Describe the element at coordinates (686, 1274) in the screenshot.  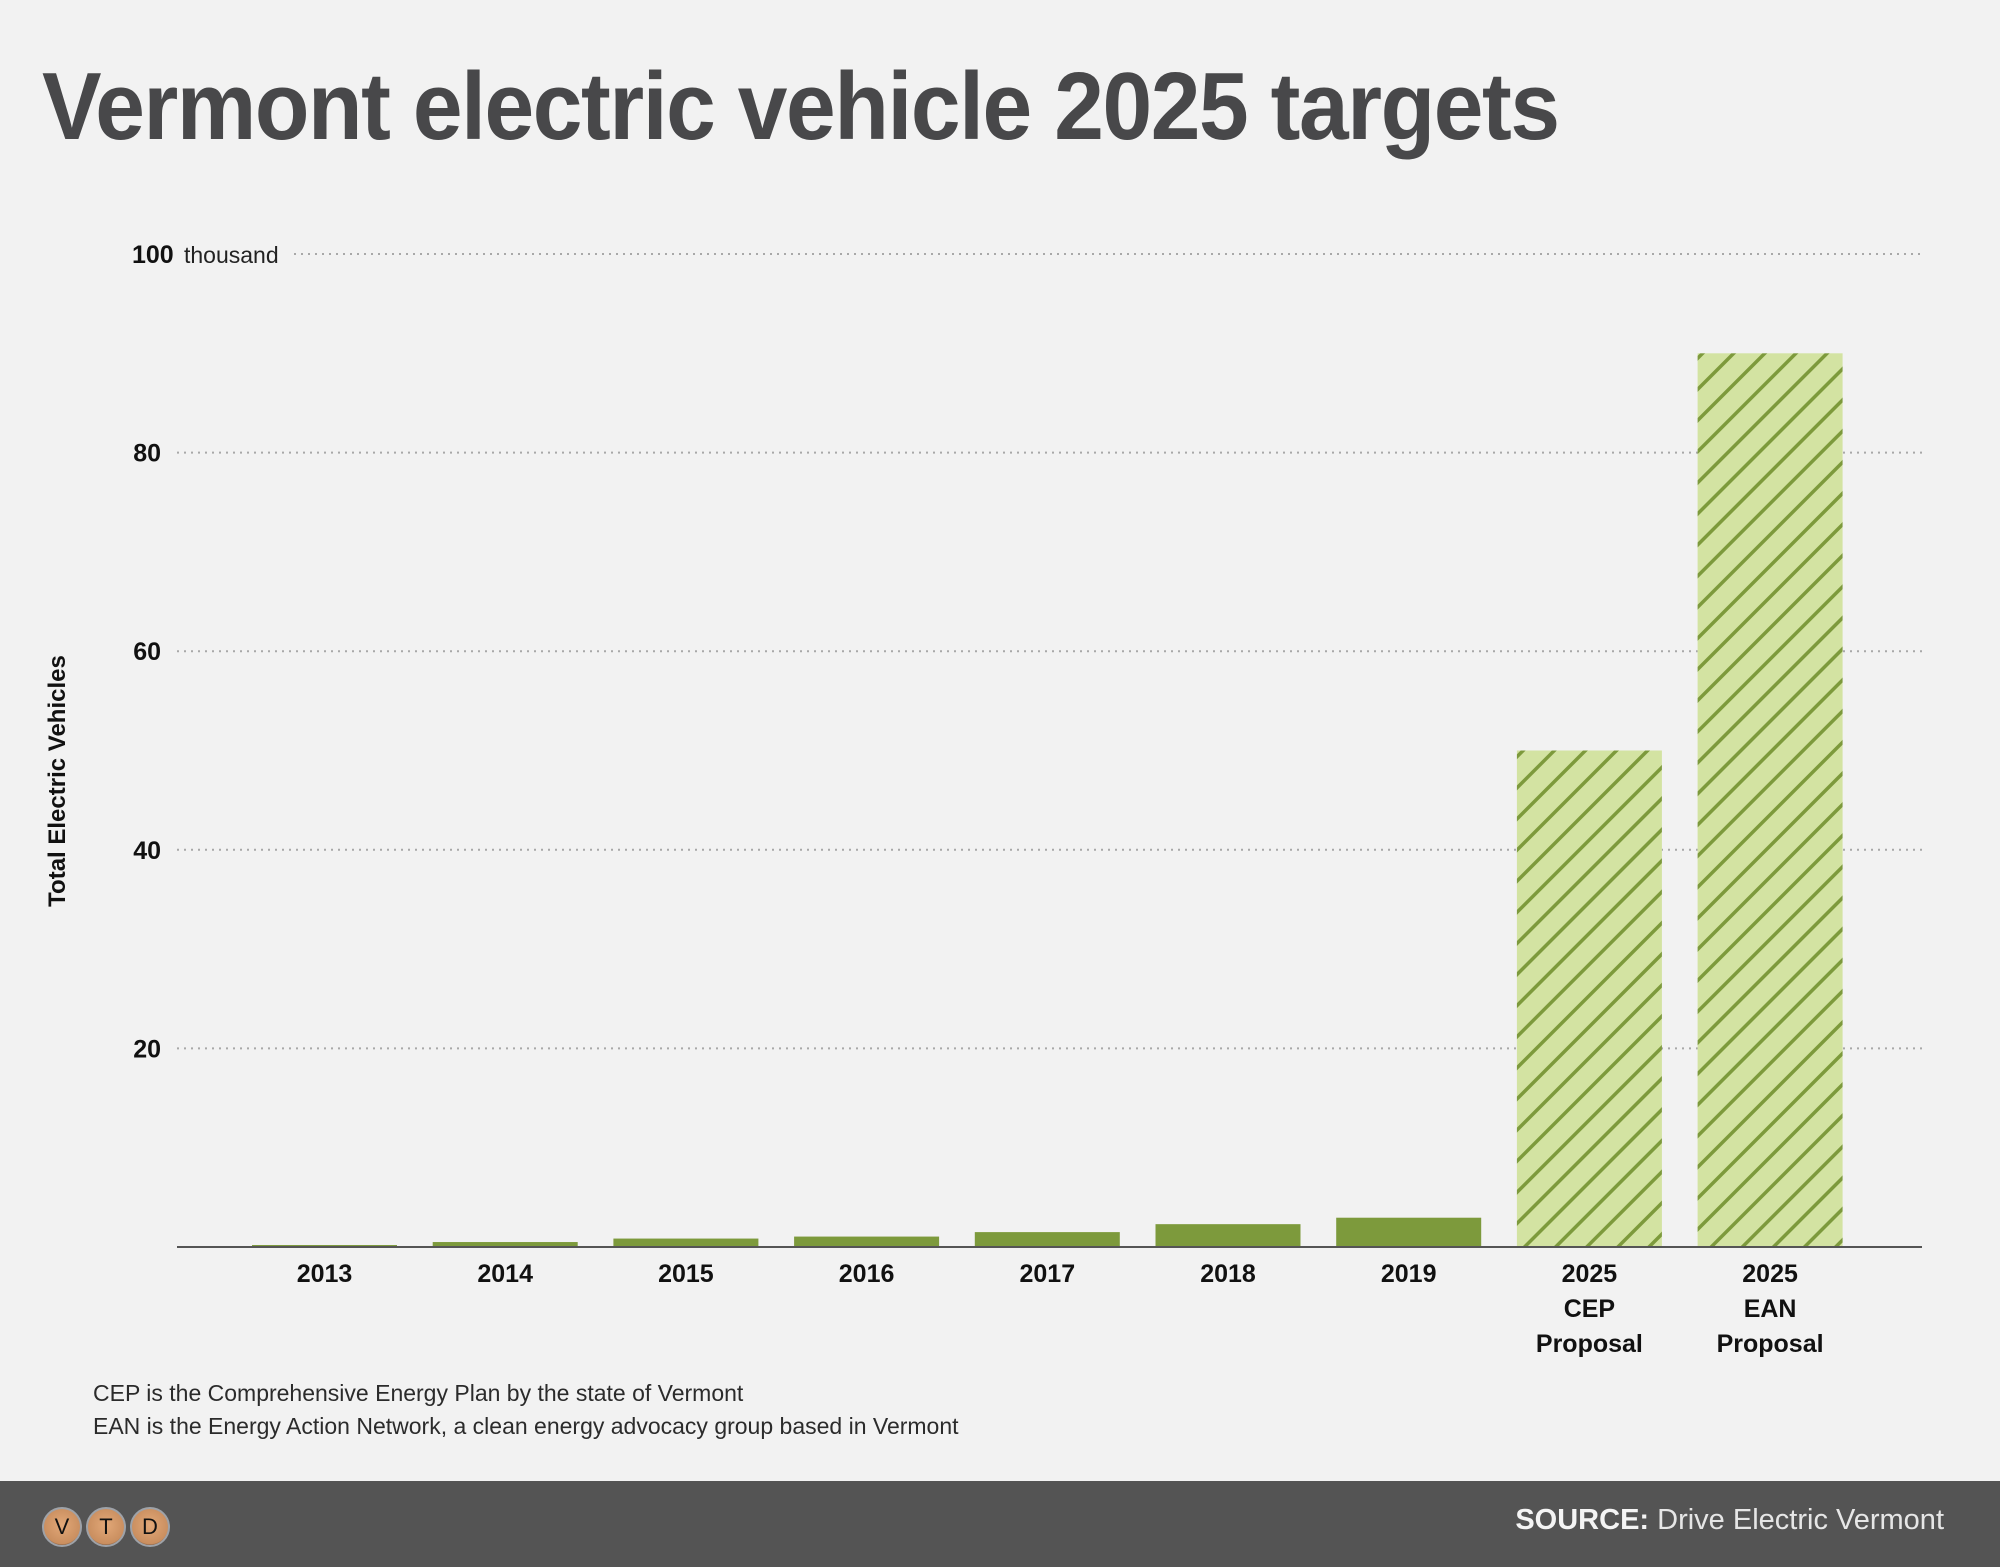
I see `x-tick-label: 2015` at that location.